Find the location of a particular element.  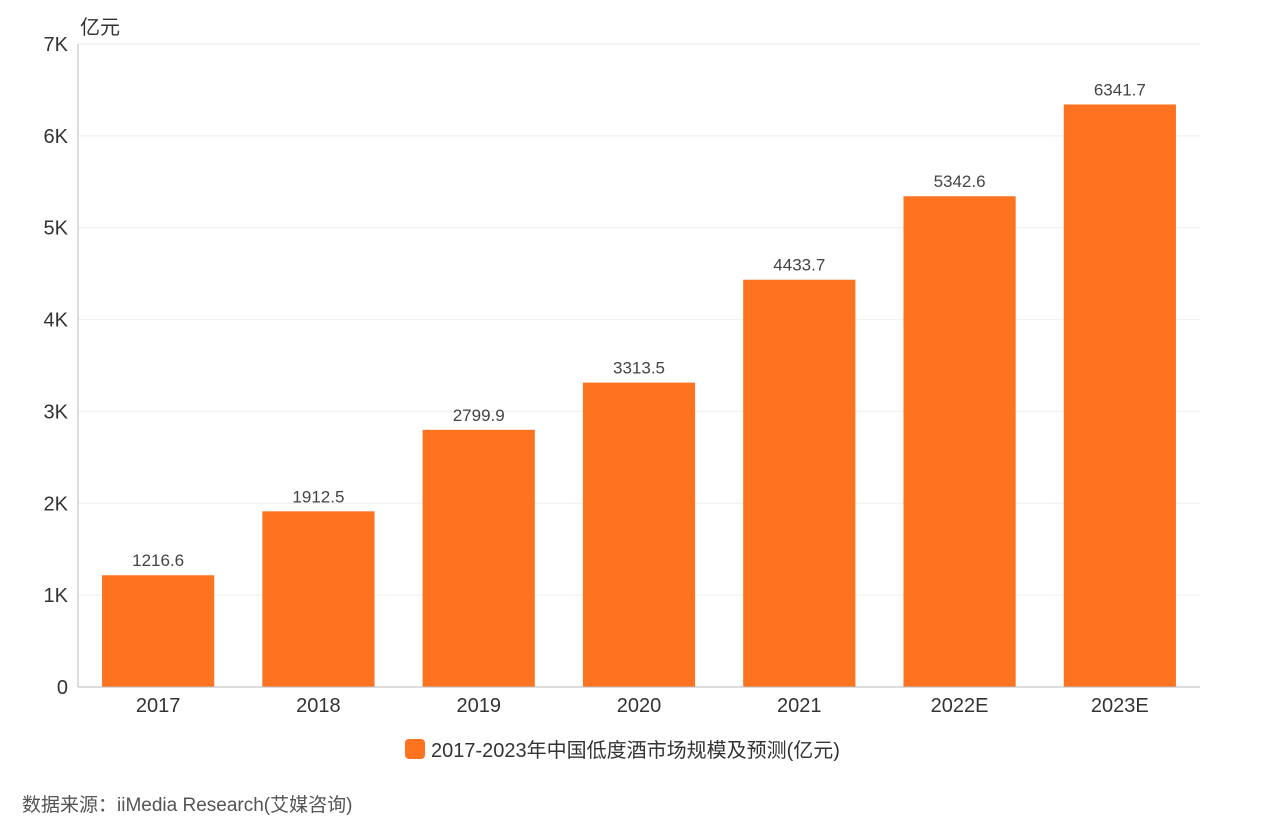

data-label-2023E: 6341.7 is located at coordinates (1120, 89).